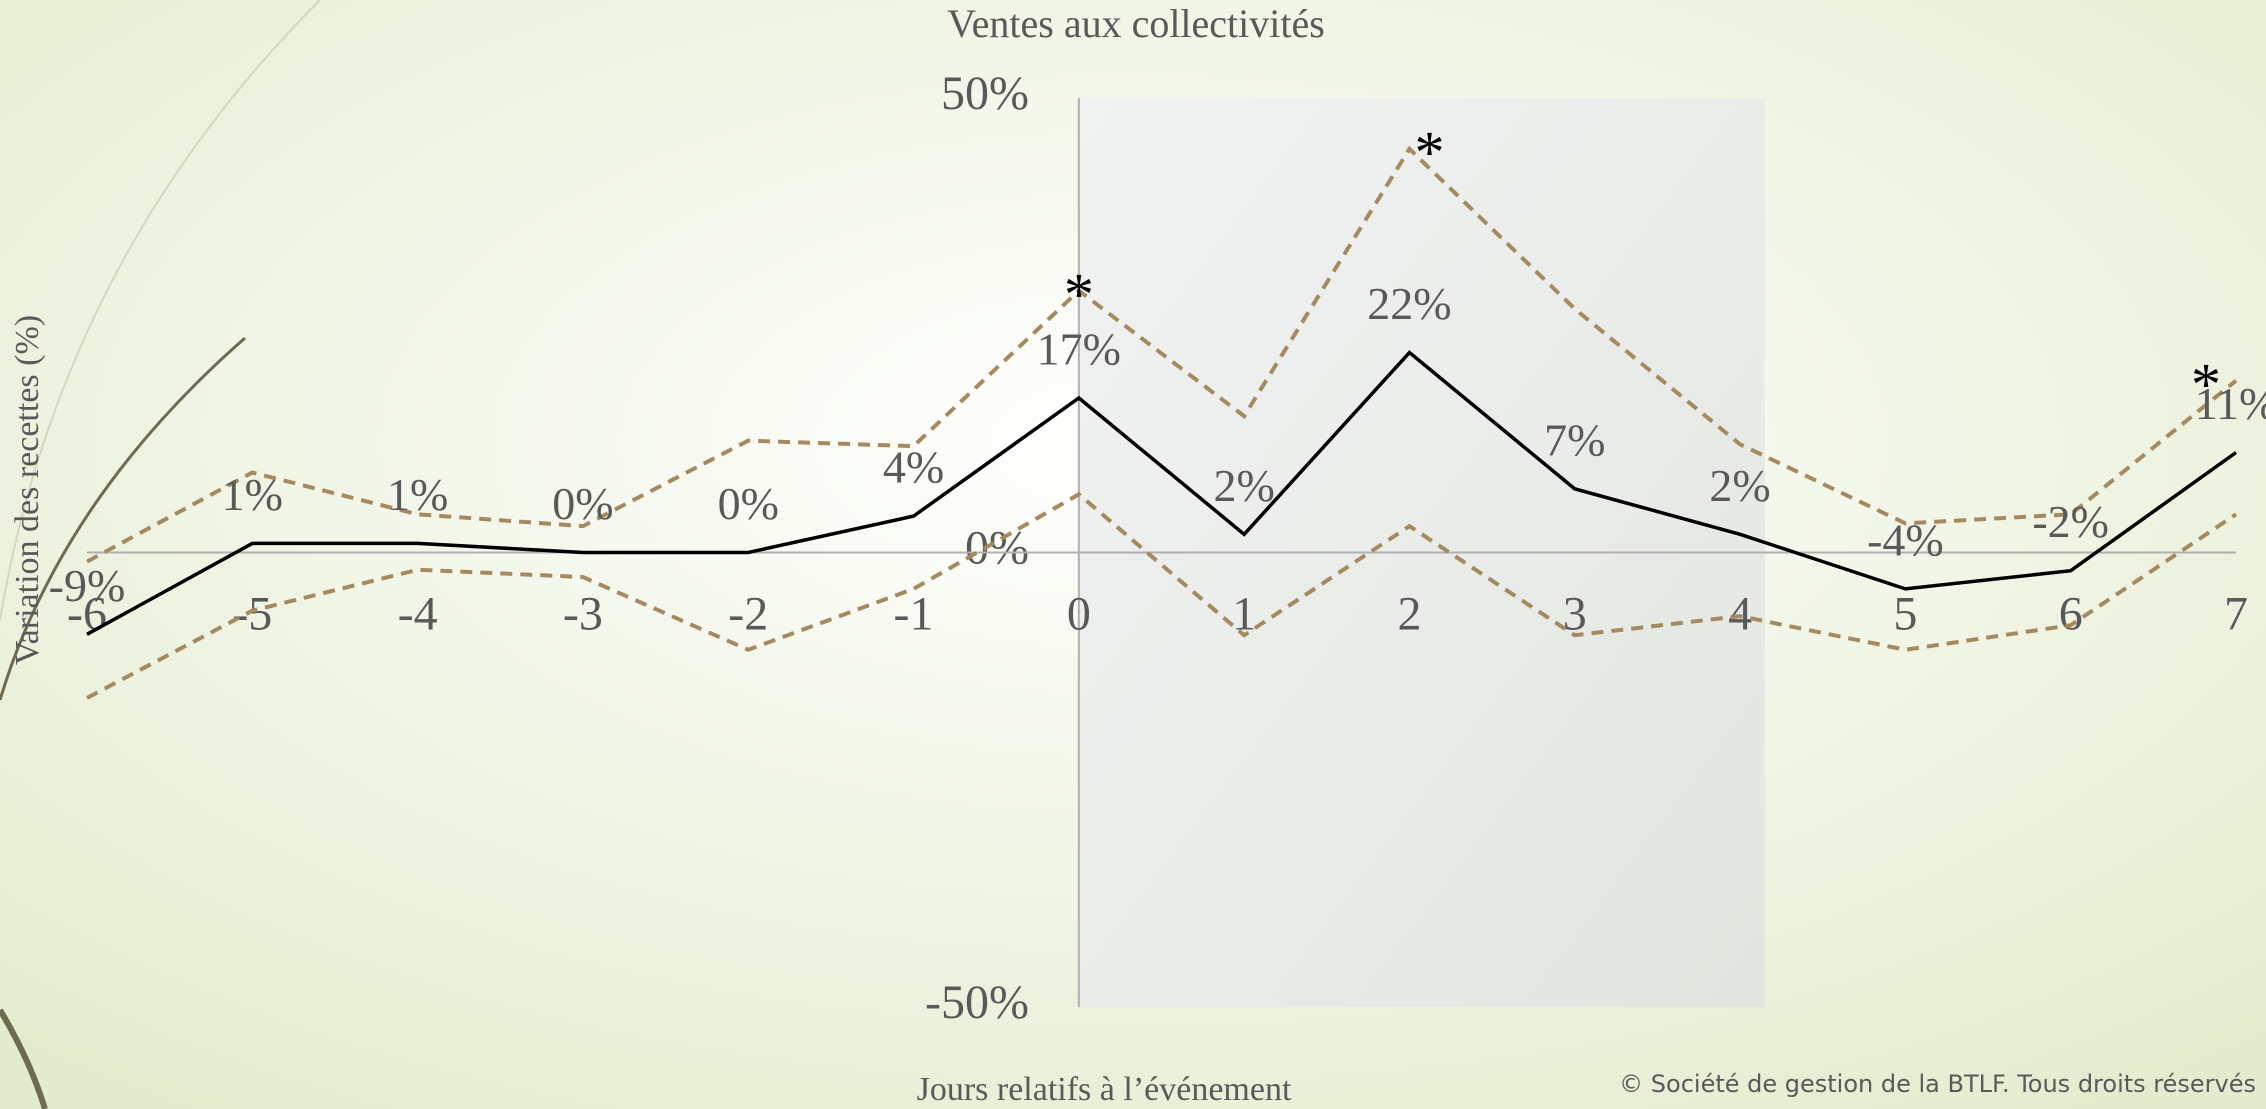  Describe the element at coordinates (985, 93) in the screenshot. I see `y-tick-label: 50%` at that location.